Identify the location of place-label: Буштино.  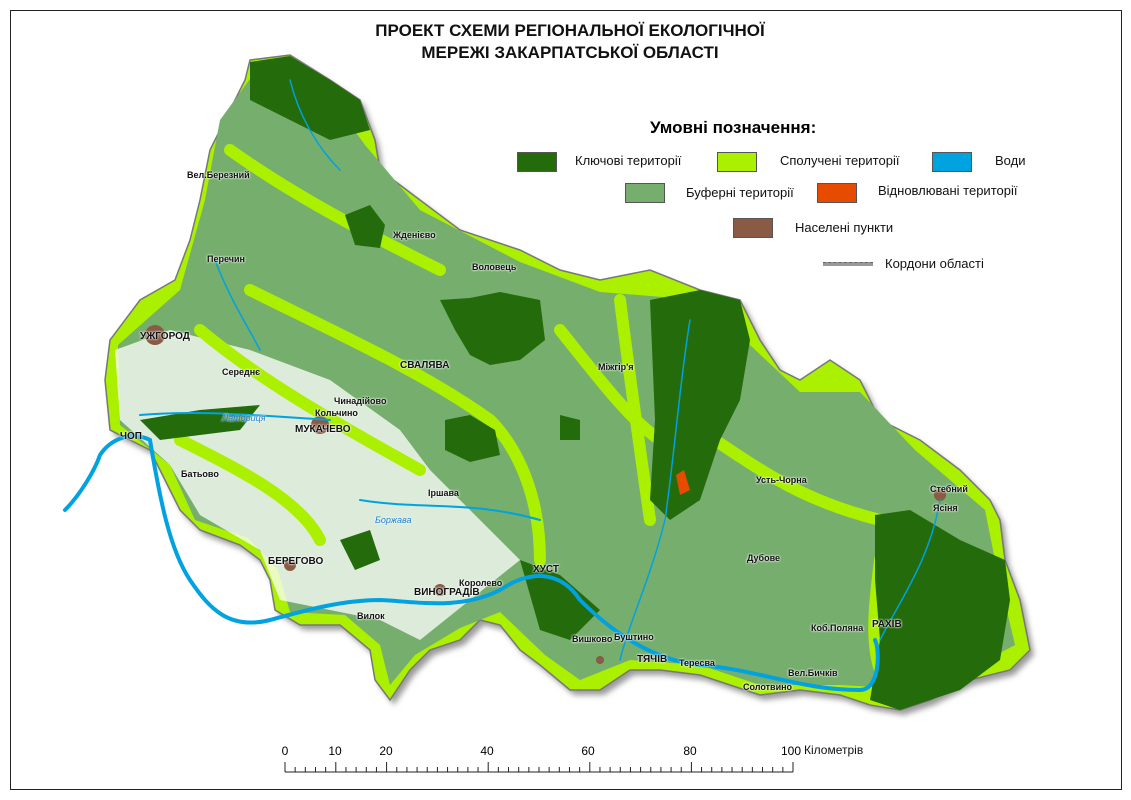
(634, 637).